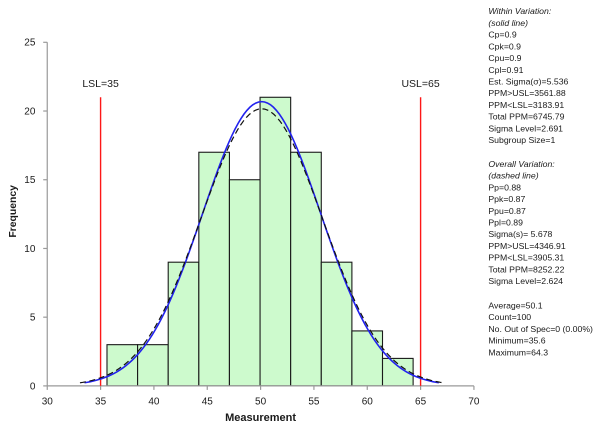 The width and height of the screenshot is (600, 439). Describe the element at coordinates (507, 211) in the screenshot. I see `svg-text: Ppu=0.87` at that location.